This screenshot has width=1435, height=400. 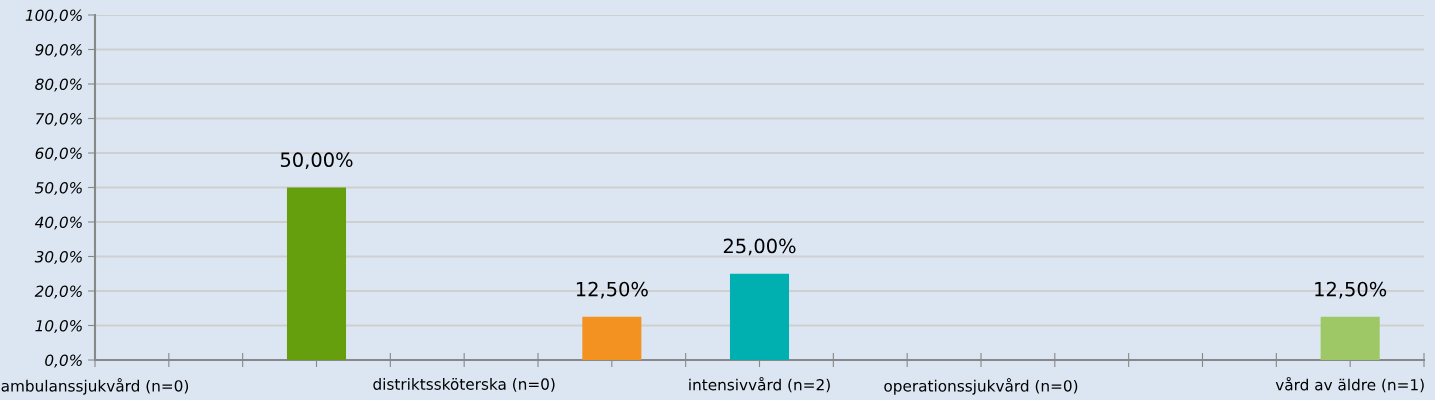 What do you see at coordinates (759, 384) in the screenshot?
I see `x-tick-label: intensivvård (n=2)` at bounding box center [759, 384].